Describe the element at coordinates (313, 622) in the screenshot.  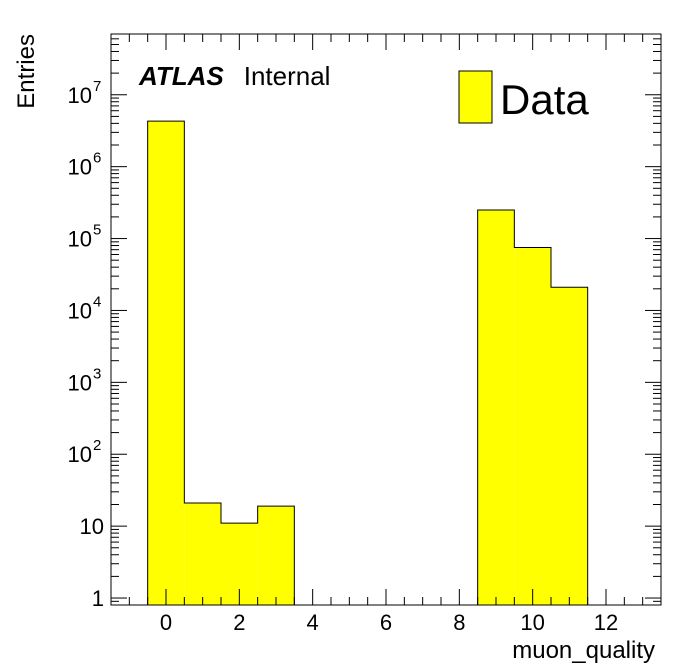
I see `x-tick-label: 4` at that location.